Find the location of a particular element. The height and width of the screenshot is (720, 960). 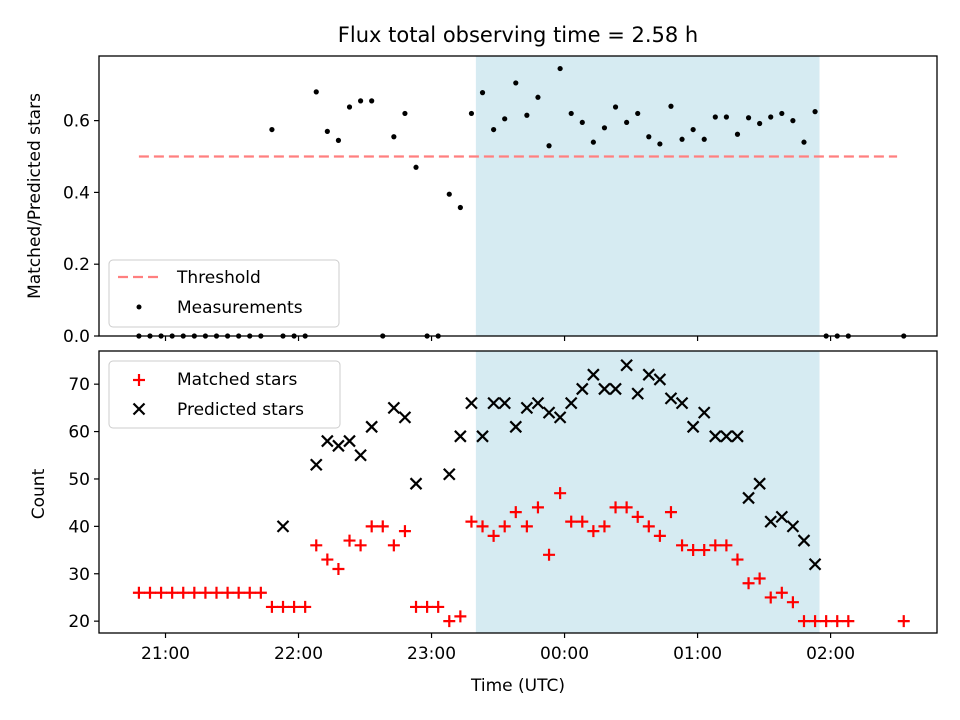

x-axis-label: Time (UTC) is located at coordinates (517, 686).